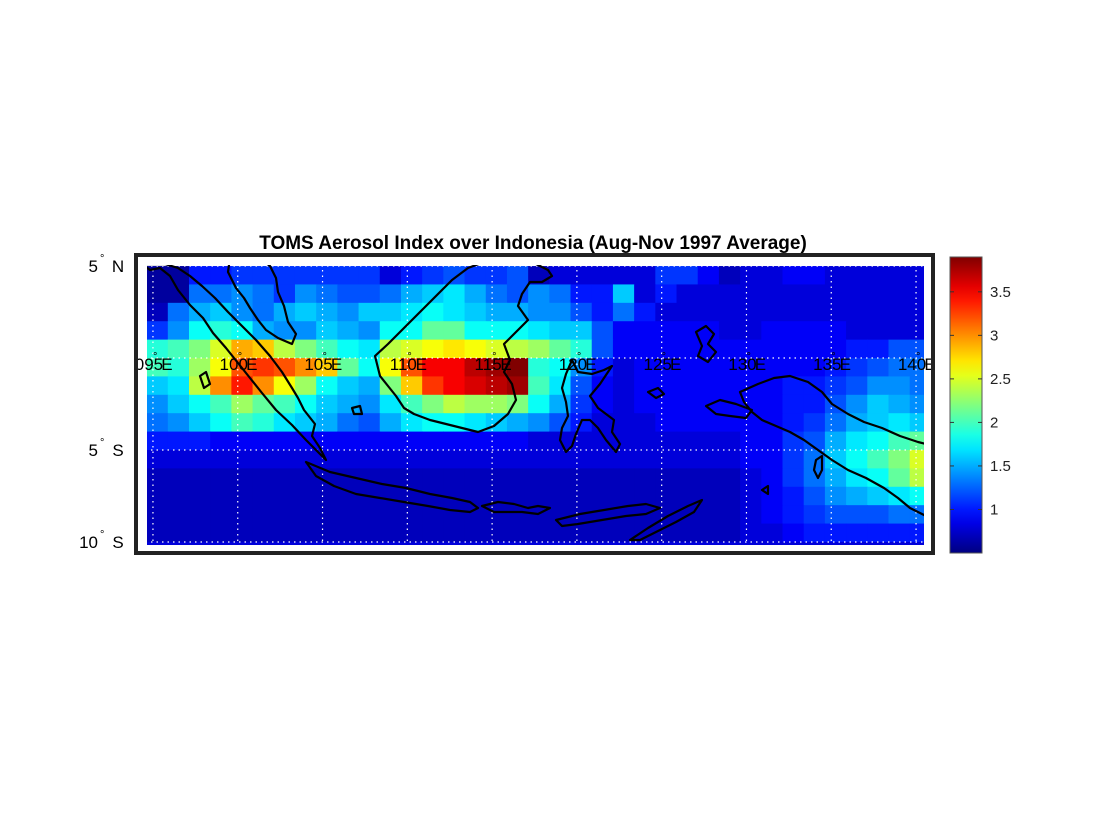 This screenshot has width=1120, height=840. What do you see at coordinates (729, 409) in the screenshot?
I see `coastline-seram` at bounding box center [729, 409].